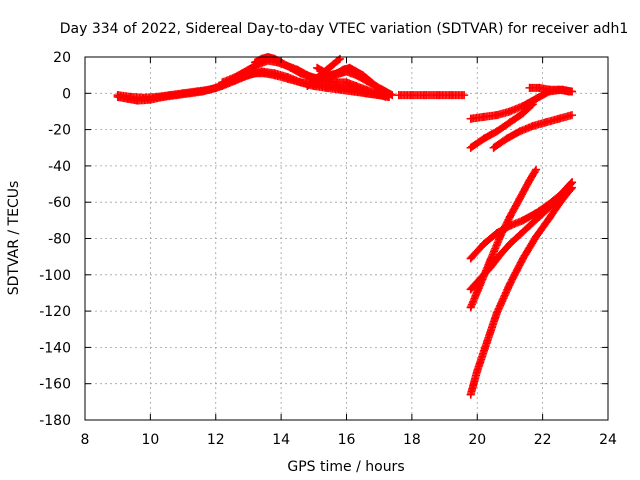 The image size is (640, 480). What do you see at coordinates (482, 357) in the screenshot?
I see `series-segment-markers` at bounding box center [482, 357].